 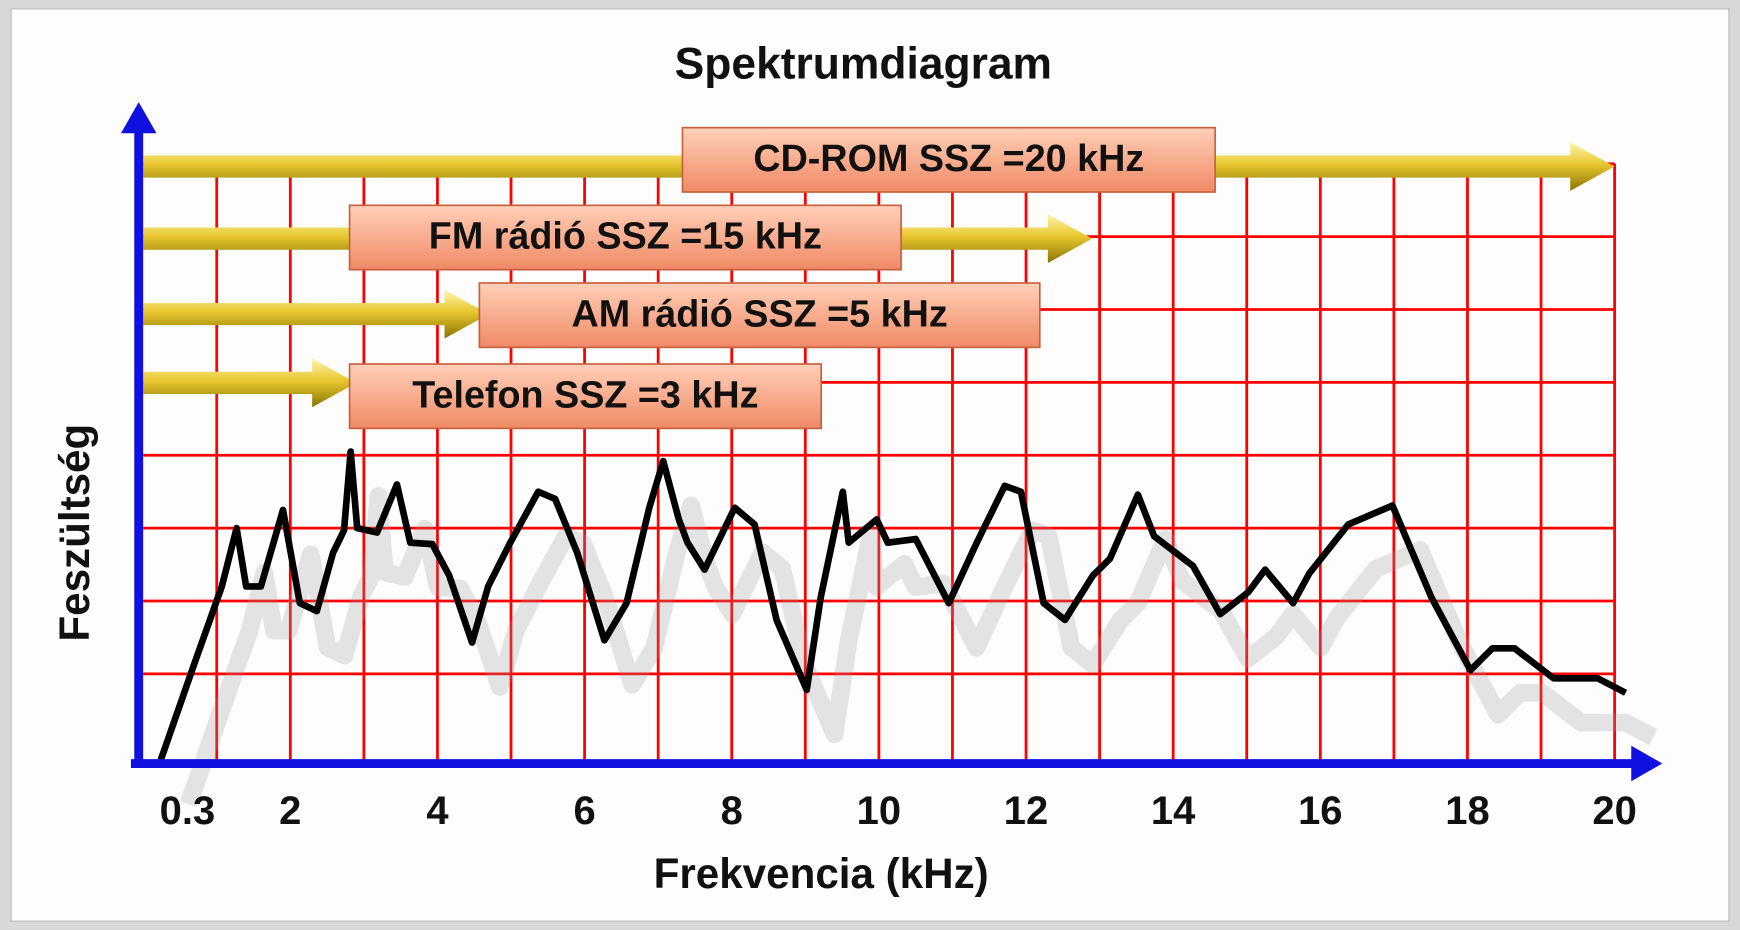 I want to click on chart-title: Spektrumdiagram, so click(x=863, y=63).